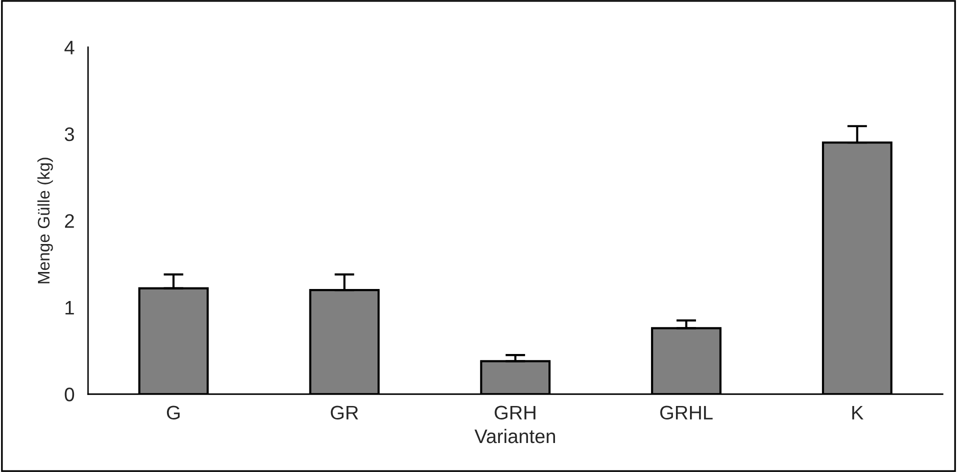 The width and height of the screenshot is (957, 472). I want to click on x-axis-title: Varianten, so click(514, 436).